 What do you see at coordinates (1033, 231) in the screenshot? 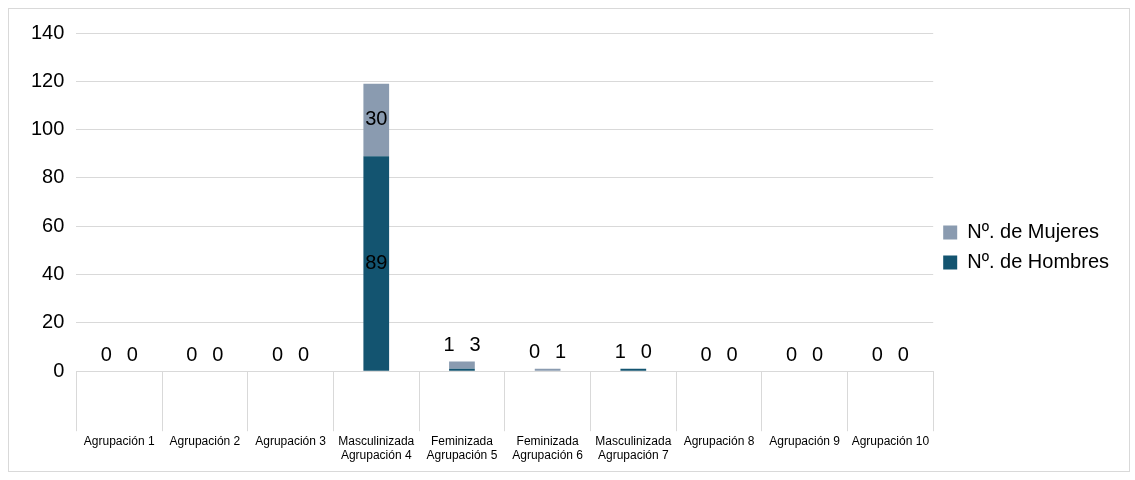
I see `legend-label: Nº. de Mujeres` at bounding box center [1033, 231].